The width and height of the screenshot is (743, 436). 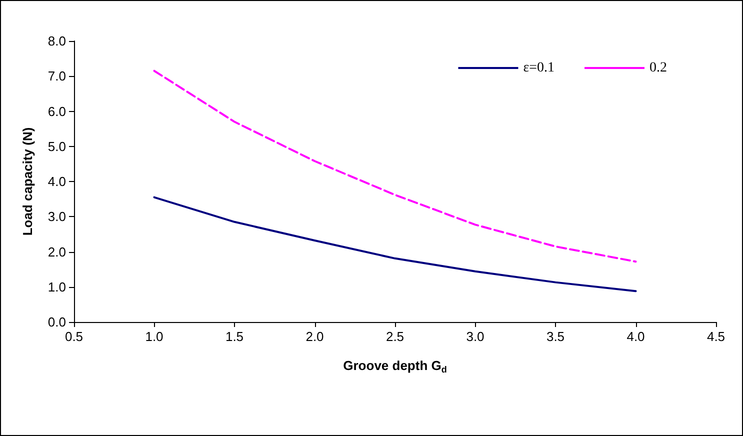 I want to click on y-tick-label: 8.0, so click(x=57, y=41).